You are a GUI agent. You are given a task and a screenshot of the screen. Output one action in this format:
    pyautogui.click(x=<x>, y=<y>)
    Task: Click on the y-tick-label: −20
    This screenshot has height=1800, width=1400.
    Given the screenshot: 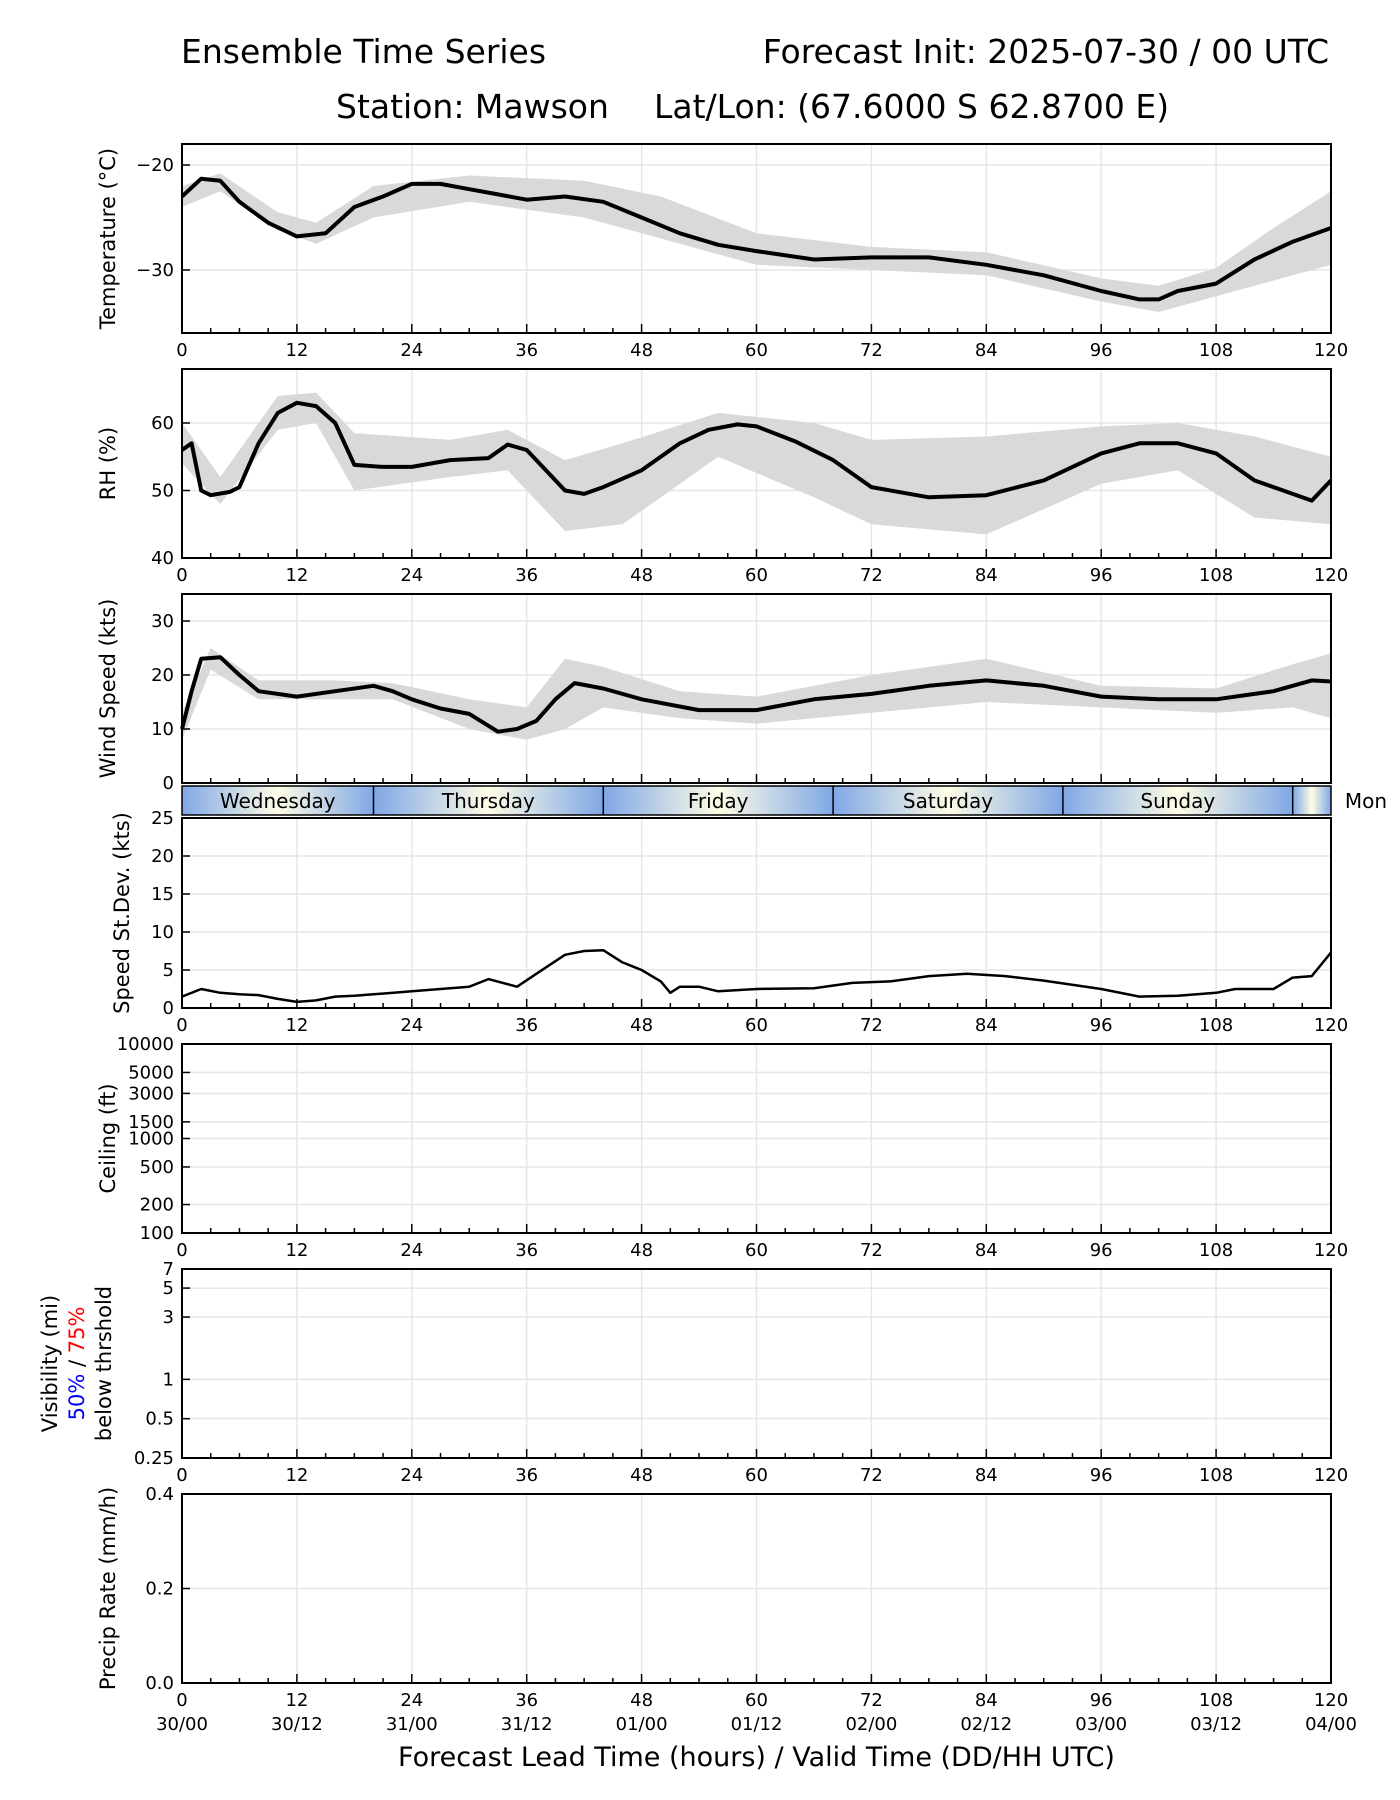 What is the action you would take?
    pyautogui.click(x=155, y=165)
    